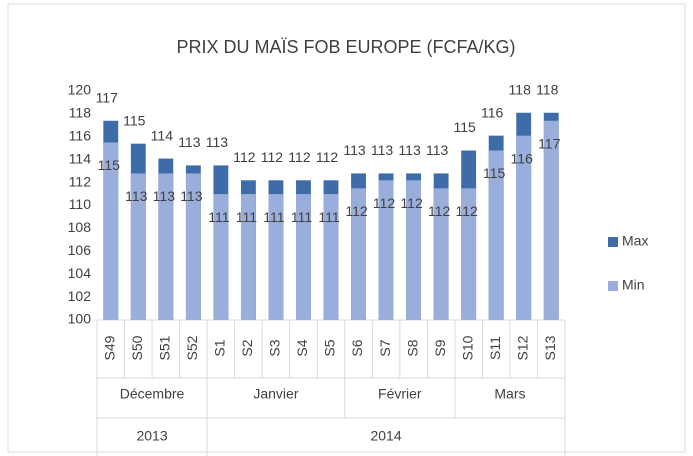 This screenshot has height=456, width=693. Describe the element at coordinates (275, 394) in the screenshot. I see `group-label: Janvier` at that location.